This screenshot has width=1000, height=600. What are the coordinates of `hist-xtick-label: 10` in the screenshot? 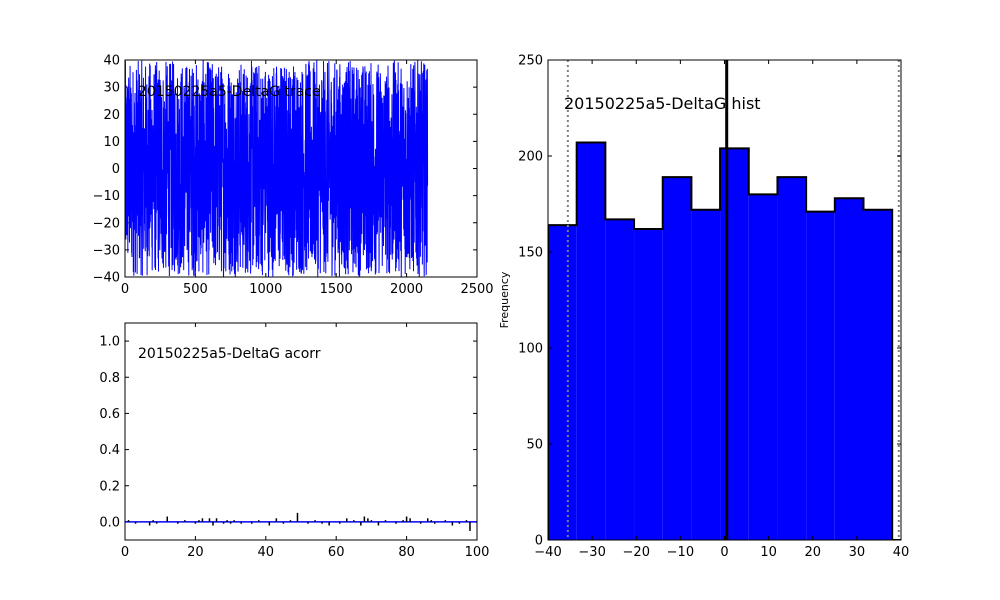 It's located at (768, 552).